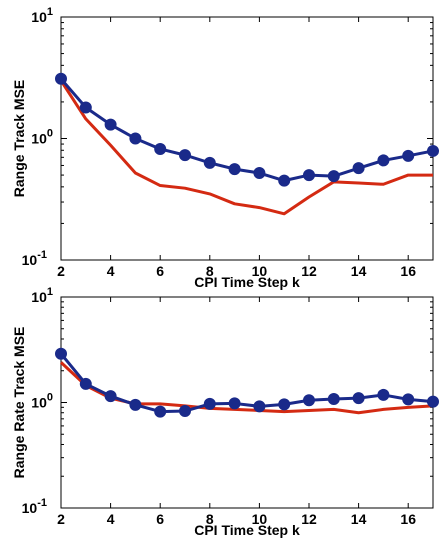 The width and height of the screenshot is (441, 550). I want to click on series-0-line, so click(246, 383).